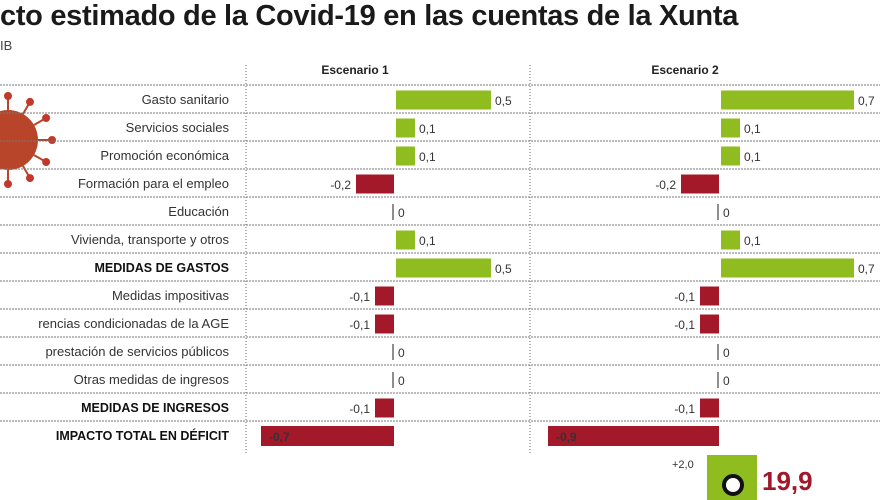 This screenshot has width=880, height=500. I want to click on coronavirus-icon, so click(28, 140).